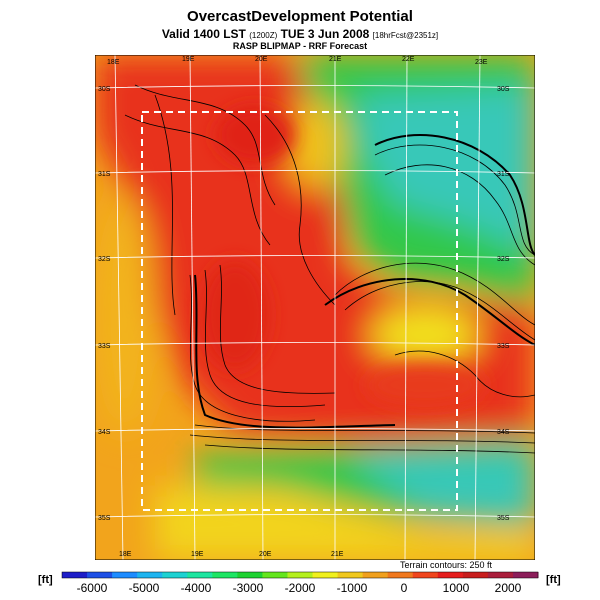 This screenshot has width=600, height=600. I want to click on lat-label-left: 33S, so click(104, 346).